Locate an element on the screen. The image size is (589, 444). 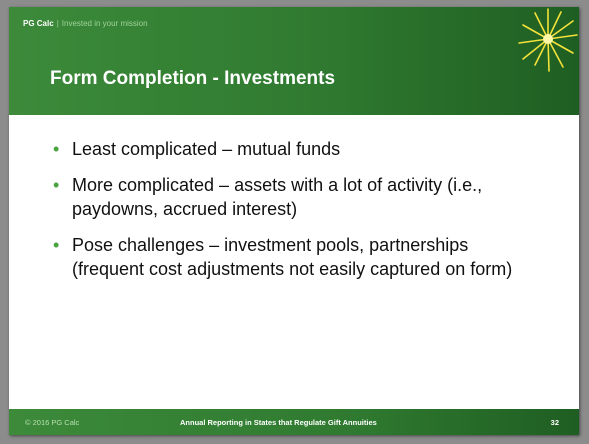
bullet: • Least complicated – mutual funds is located at coordinates (284, 149).